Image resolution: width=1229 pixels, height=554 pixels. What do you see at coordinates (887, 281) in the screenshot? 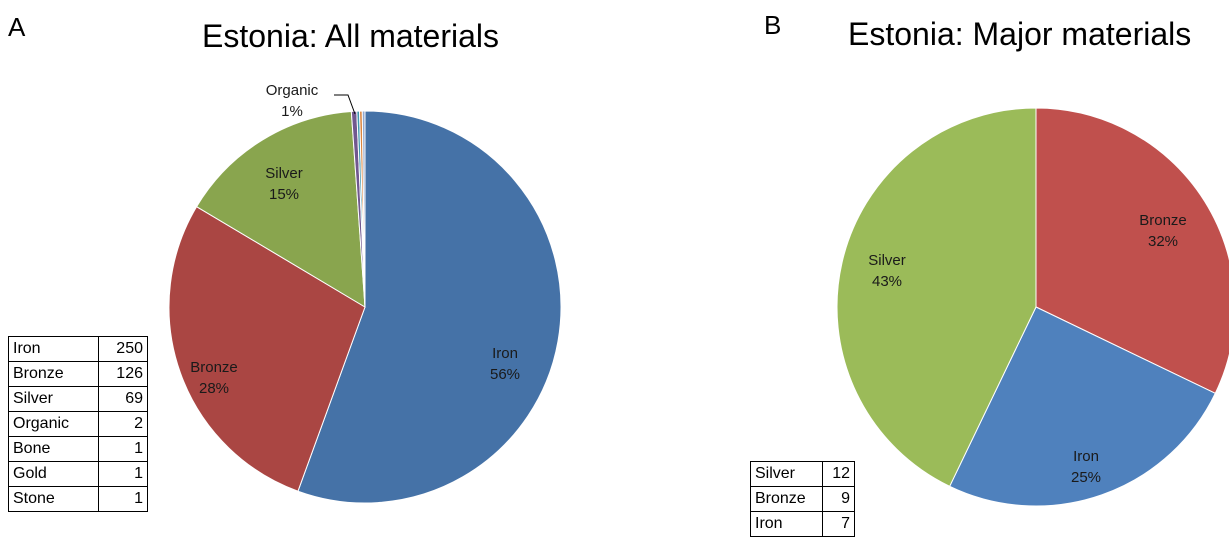
I see `slice-percent: 43%` at bounding box center [887, 281].